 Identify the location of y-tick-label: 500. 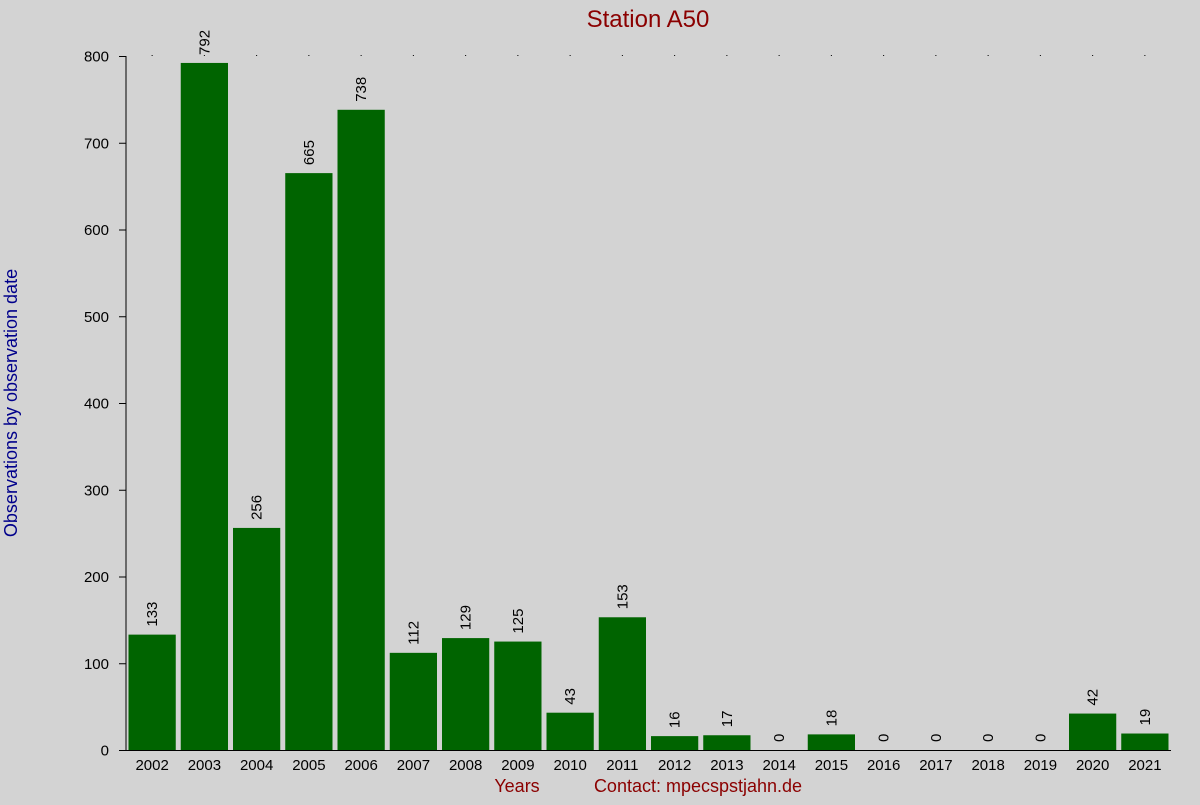
(96, 317).